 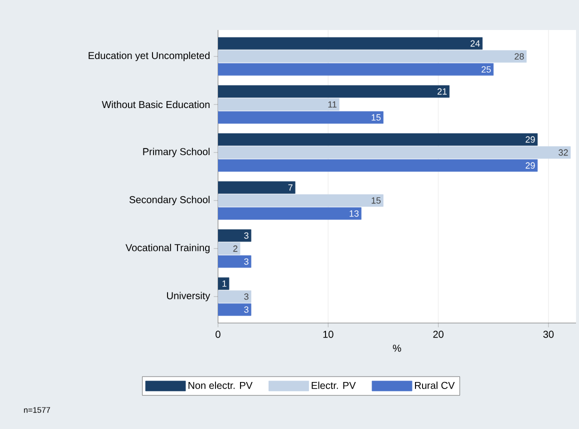 I want to click on data-label: 21, so click(x=442, y=91).